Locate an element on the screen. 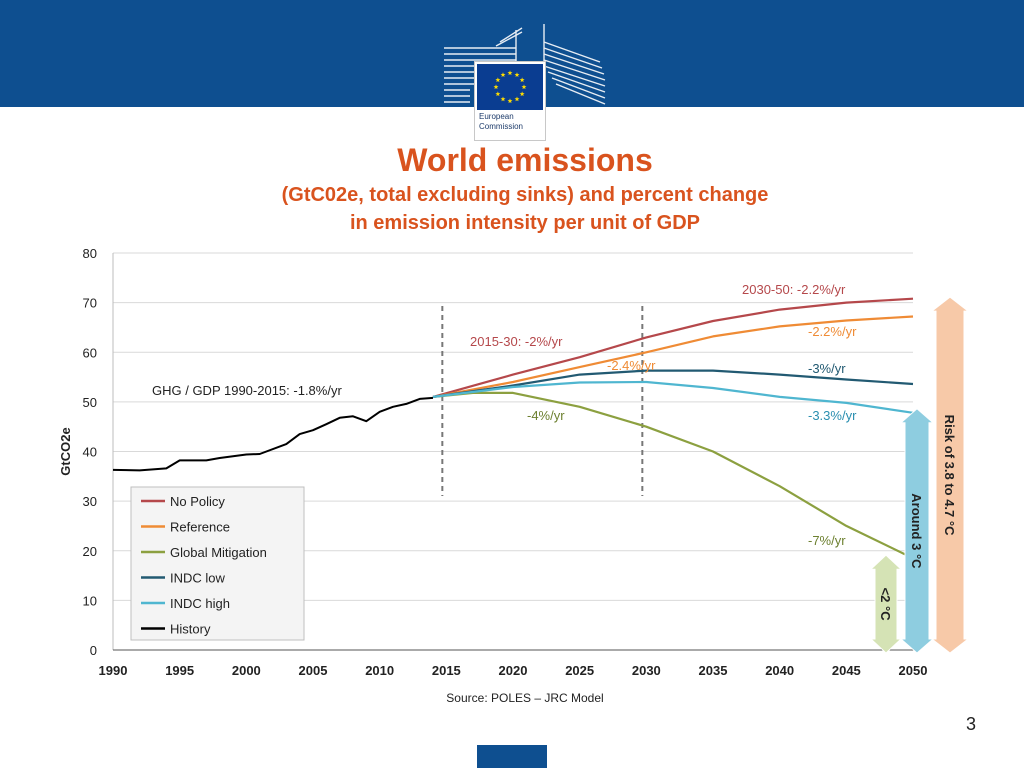  x-tick-label: 2025 is located at coordinates (579, 670).